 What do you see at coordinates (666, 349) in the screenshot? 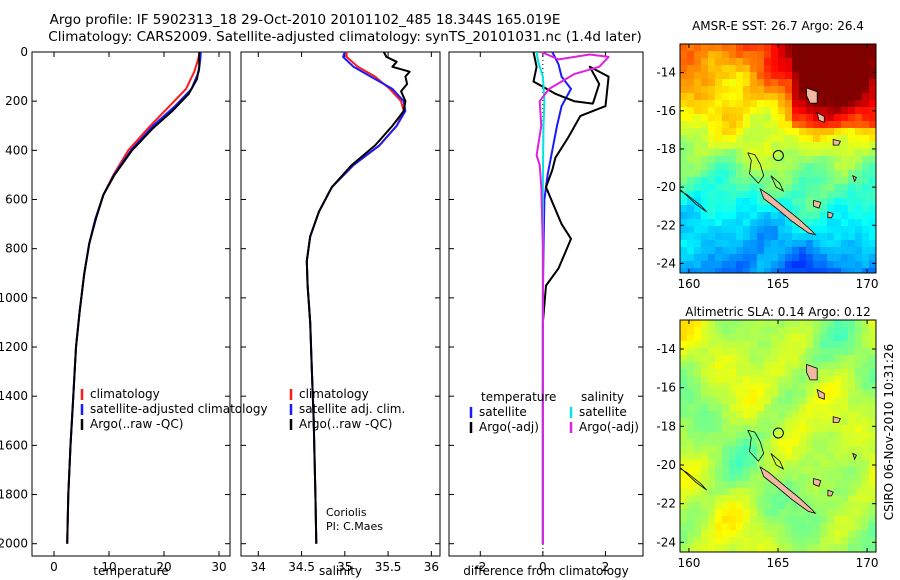
I see `map-y-tick-label: -14` at bounding box center [666, 349].